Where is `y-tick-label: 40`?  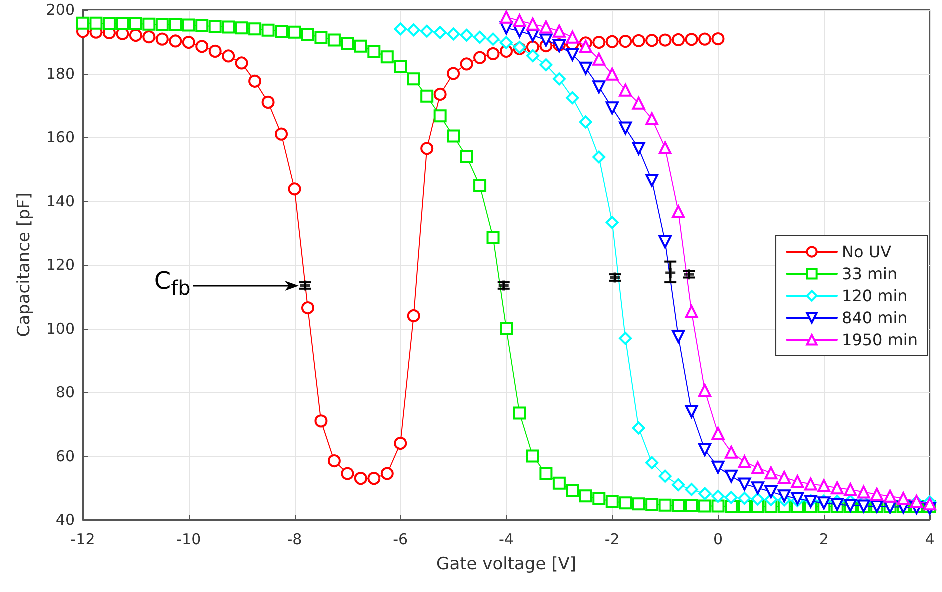
y-tick-label: 40 is located at coordinates (65, 520).